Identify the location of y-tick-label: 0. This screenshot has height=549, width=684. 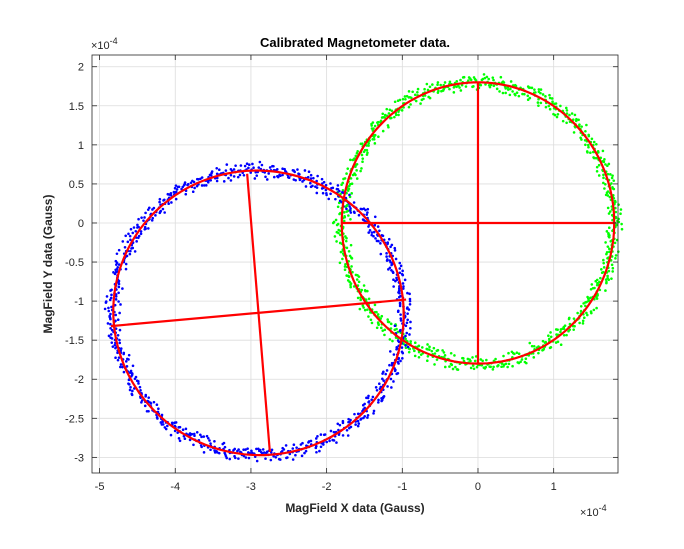
(81, 224).